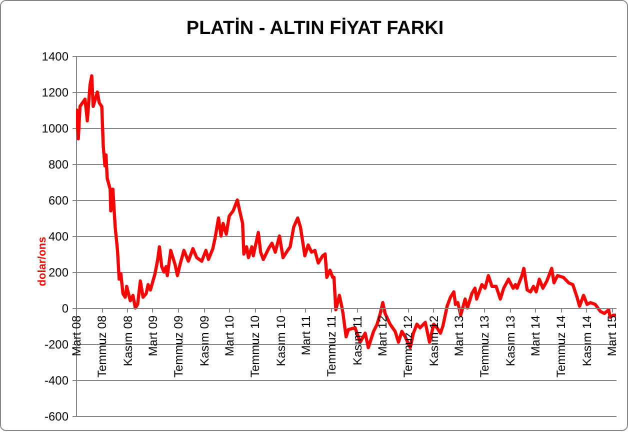 This screenshot has height=433, width=630. What do you see at coordinates (229, 335) in the screenshot?
I see `x-tick-label: Mart 10` at bounding box center [229, 335].